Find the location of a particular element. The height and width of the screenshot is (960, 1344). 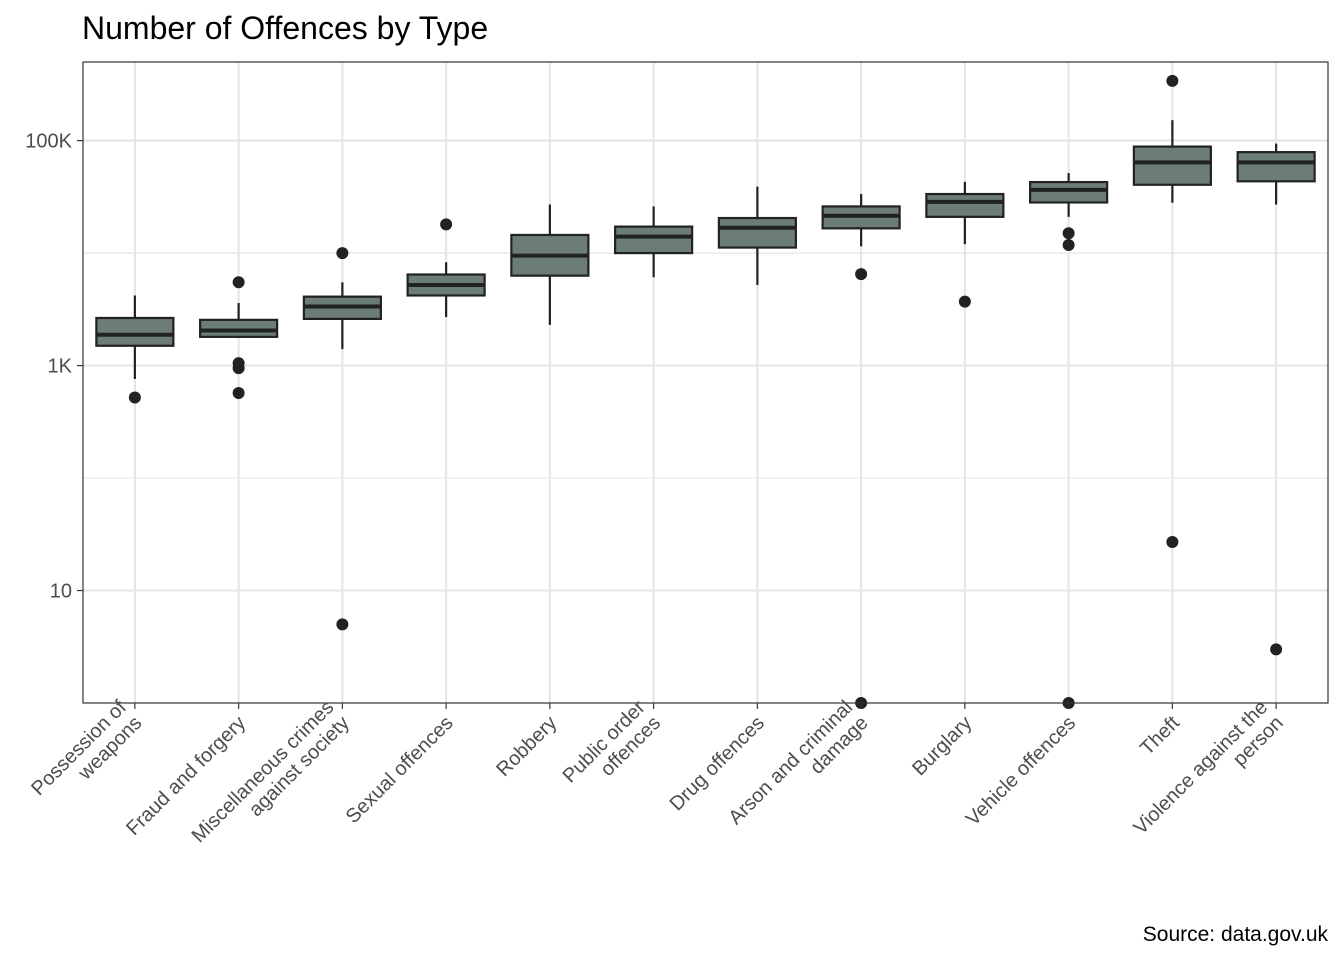

chart-caption: Source: data.gov.uk is located at coordinates (1236, 934).